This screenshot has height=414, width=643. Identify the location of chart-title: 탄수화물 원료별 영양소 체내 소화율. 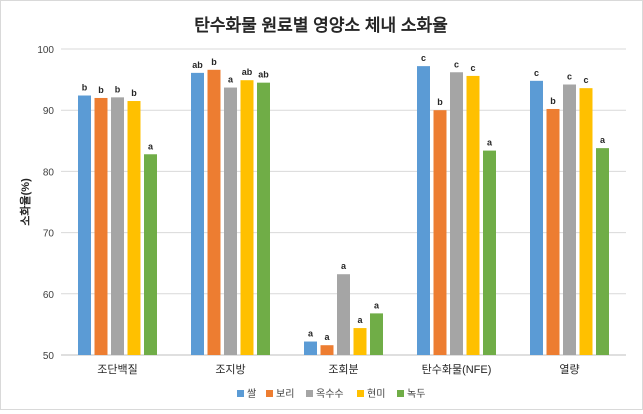
(321, 25).